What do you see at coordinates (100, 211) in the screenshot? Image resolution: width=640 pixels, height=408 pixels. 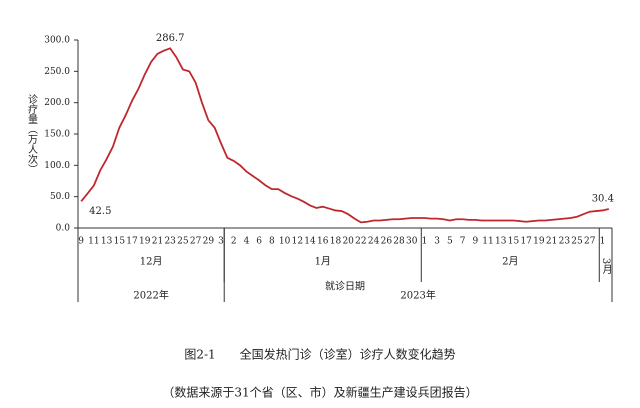 I see `value-label: 42.5` at bounding box center [100, 211].